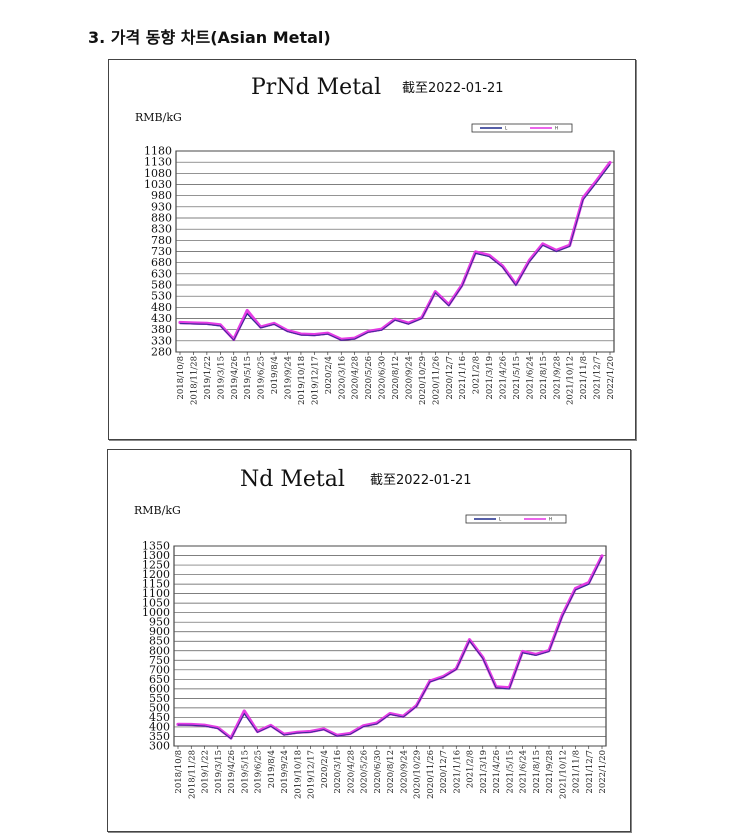 This screenshot has width=734, height=836. What do you see at coordinates (156, 546) in the screenshot?
I see `y-tick-label: 1350` at bounding box center [156, 546].